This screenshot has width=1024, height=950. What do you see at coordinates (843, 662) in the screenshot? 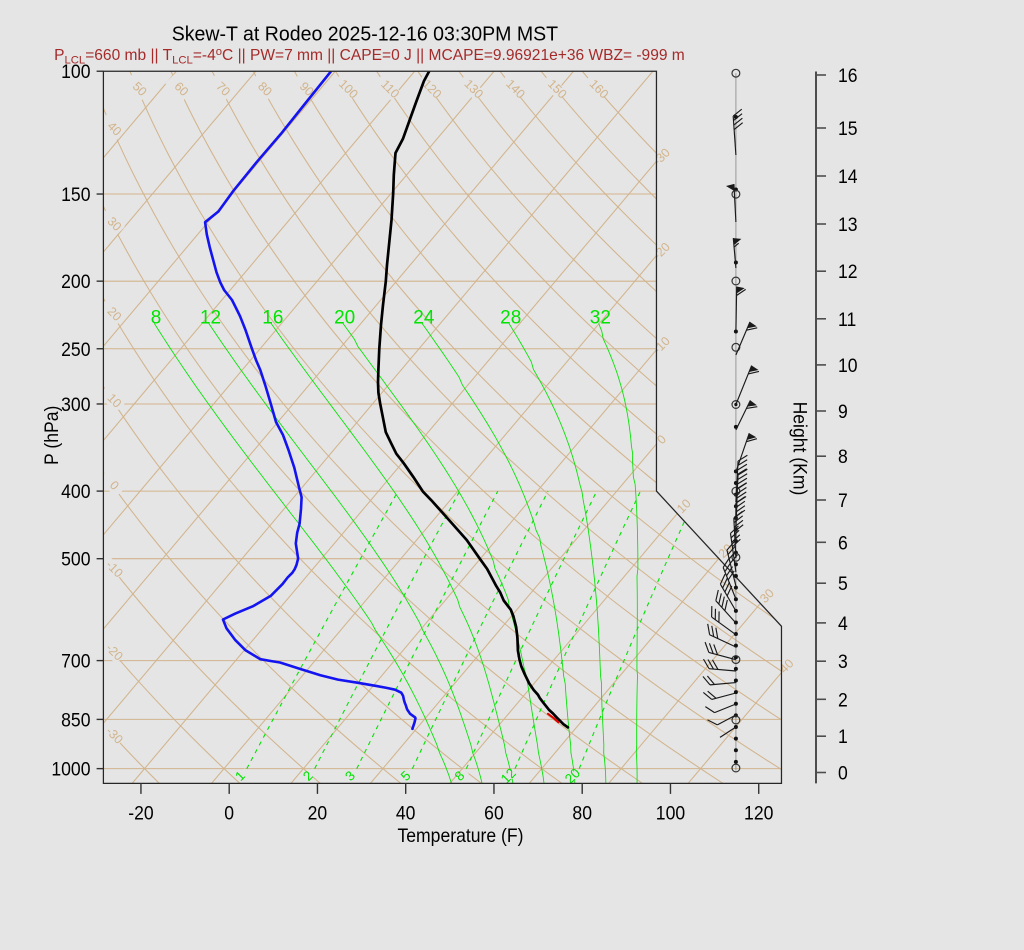
I see `svg-text: 3` at bounding box center [843, 662].